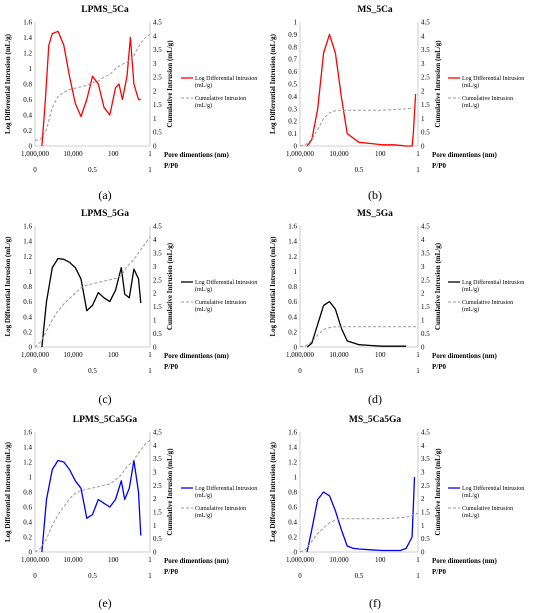 The width and height of the screenshot is (550, 613). What do you see at coordinates (300, 576) in the screenshot?
I see `x2-tick-label: 0` at bounding box center [300, 576].